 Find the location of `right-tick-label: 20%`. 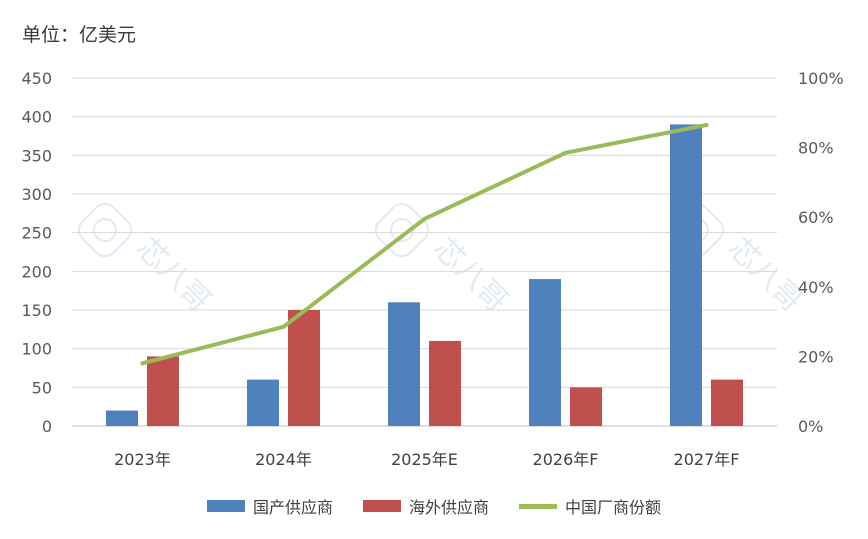

right-tick-label: 20% is located at coordinates (816, 356).